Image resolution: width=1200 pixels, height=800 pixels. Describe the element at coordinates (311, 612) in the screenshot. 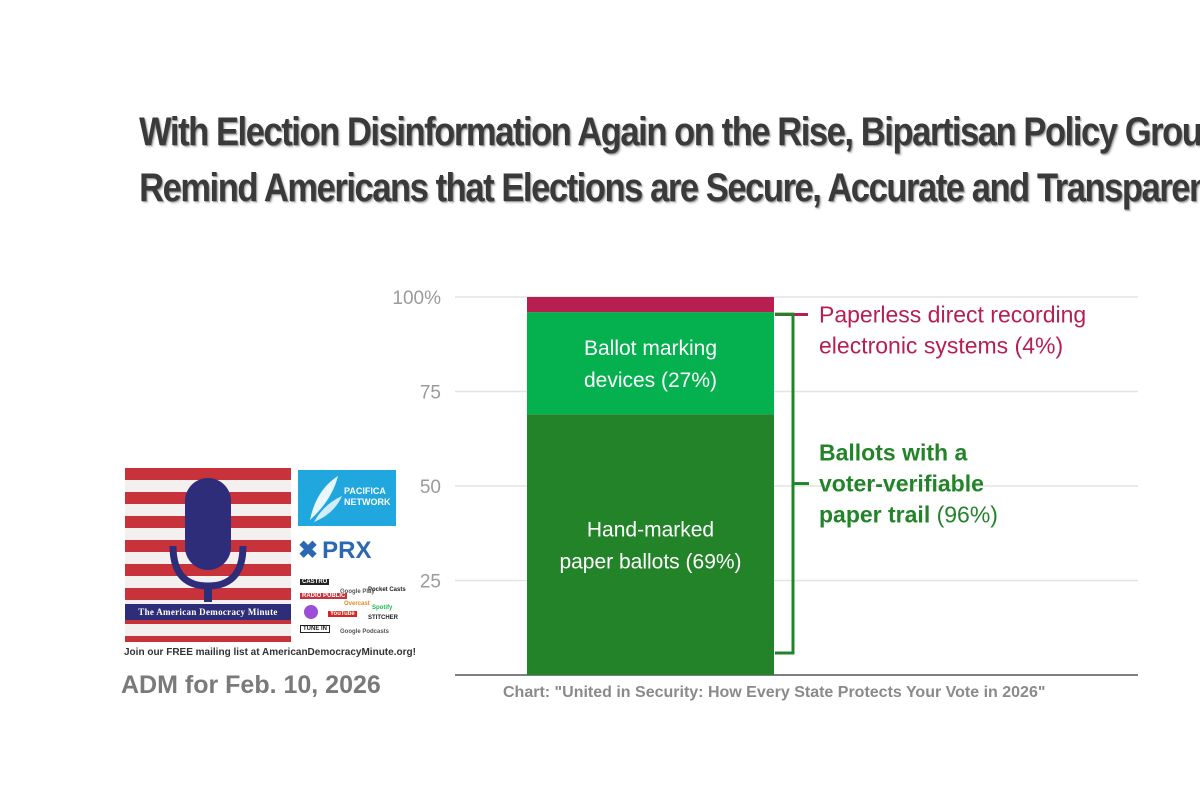

I see `apple-podcasts-icon` at that location.